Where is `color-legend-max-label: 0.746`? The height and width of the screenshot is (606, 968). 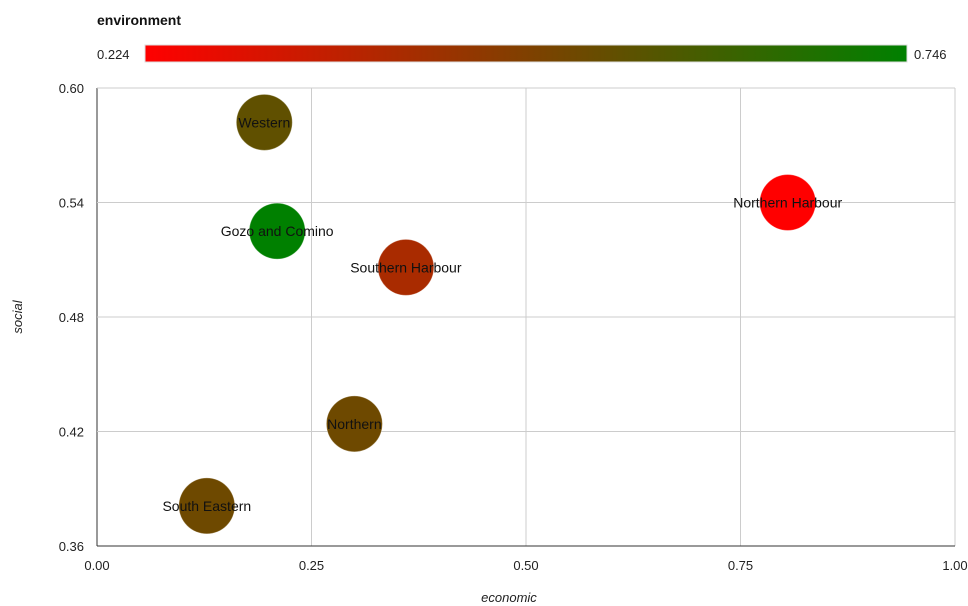
color-legend-max-label: 0.746 is located at coordinates (930, 54).